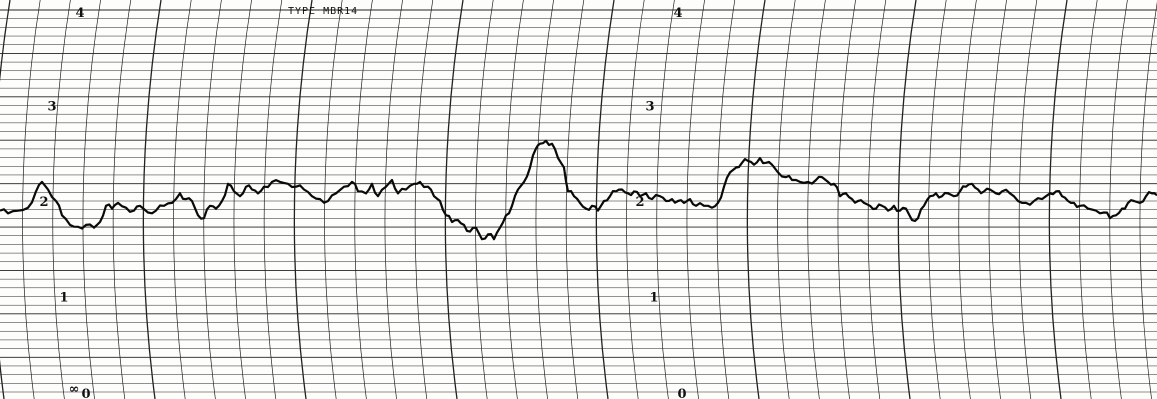 The width and height of the screenshot is (1157, 399). Describe the element at coordinates (74, 389) in the screenshot. I see `infinity-label: ∞` at that location.